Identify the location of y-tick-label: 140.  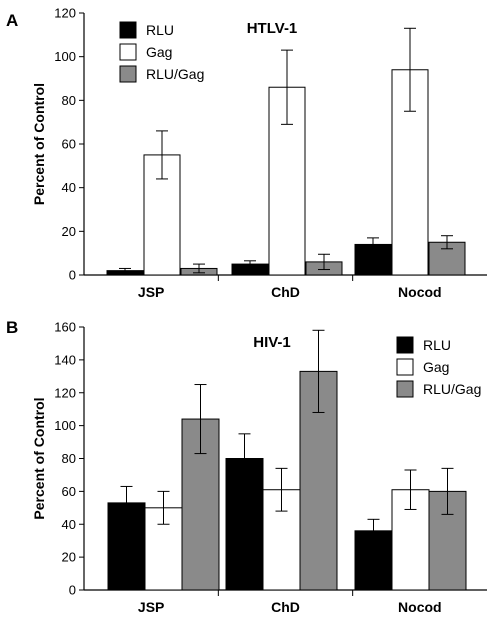
(65, 359).